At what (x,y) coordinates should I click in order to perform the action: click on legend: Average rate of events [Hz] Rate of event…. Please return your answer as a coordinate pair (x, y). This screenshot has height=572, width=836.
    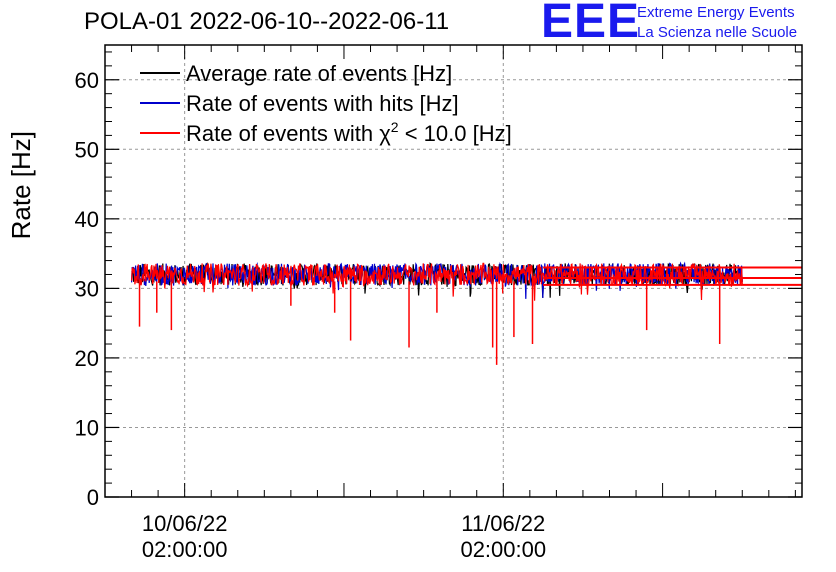
    Looking at the image, I should click on (326, 103).